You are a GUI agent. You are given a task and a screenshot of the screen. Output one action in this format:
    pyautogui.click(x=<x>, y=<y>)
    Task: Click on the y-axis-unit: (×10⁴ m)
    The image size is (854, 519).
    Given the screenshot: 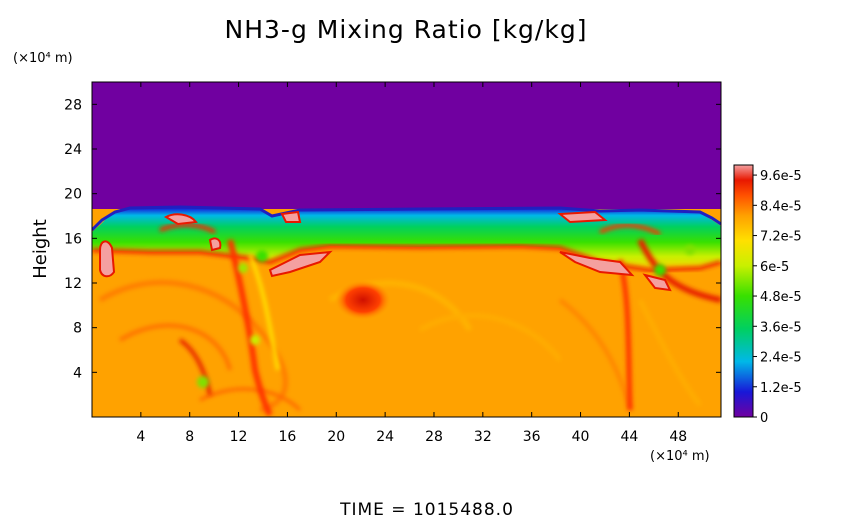 What is the action you would take?
    pyautogui.click(x=43, y=58)
    